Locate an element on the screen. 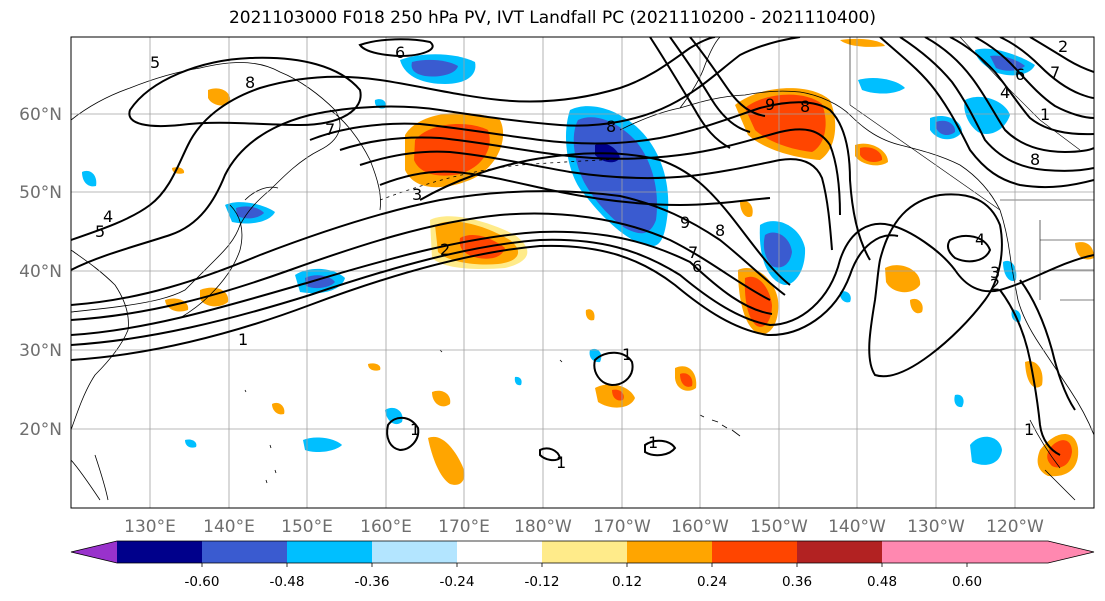 This screenshot has width=1105, height=601. colorbar-tick-label: 0.12 is located at coordinates (627, 582).